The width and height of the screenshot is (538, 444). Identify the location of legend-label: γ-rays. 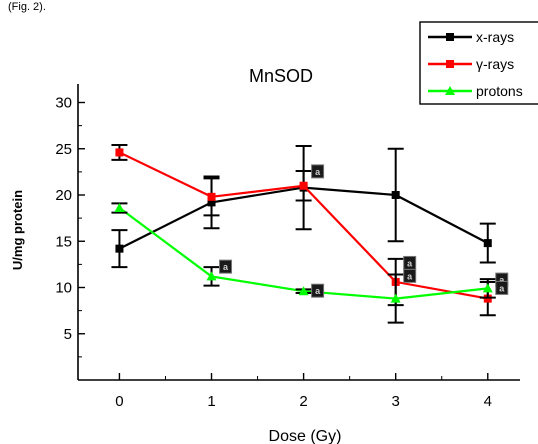
(495, 64).